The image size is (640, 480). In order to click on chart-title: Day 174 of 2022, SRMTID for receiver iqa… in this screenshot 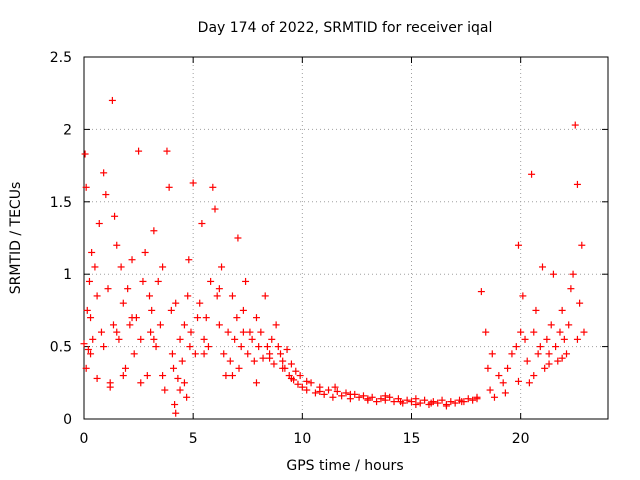, I will do `click(345, 28)`.